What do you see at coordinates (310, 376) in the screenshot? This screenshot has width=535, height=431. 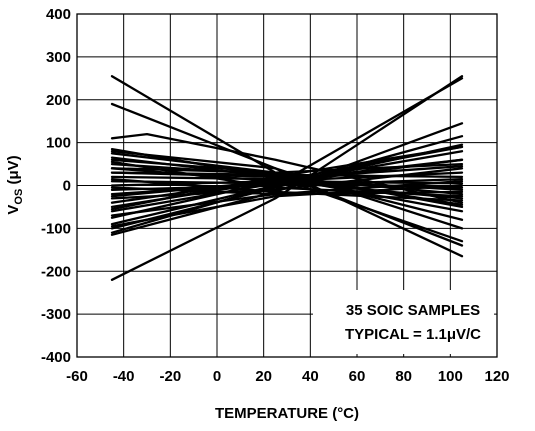 I see `x-tick-label: 40` at bounding box center [310, 376].